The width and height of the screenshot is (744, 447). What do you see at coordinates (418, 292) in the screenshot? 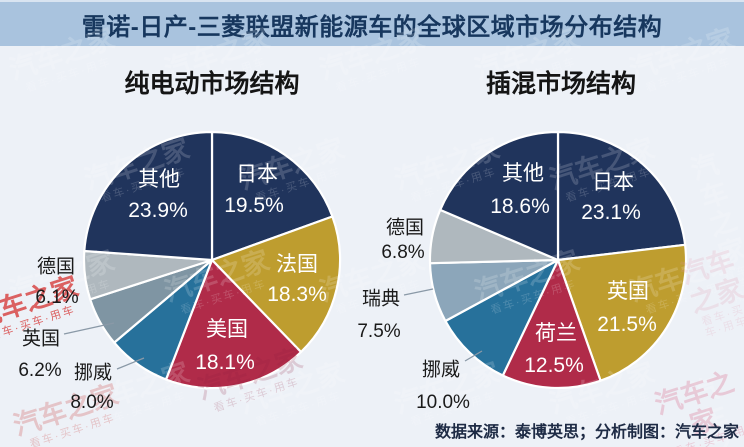
I see `leader-line-phev-sweden` at bounding box center [418, 292].